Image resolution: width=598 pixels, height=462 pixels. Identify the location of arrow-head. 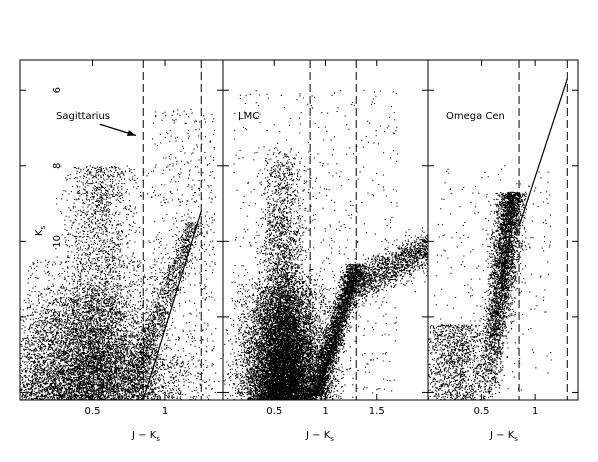
(131, 133).